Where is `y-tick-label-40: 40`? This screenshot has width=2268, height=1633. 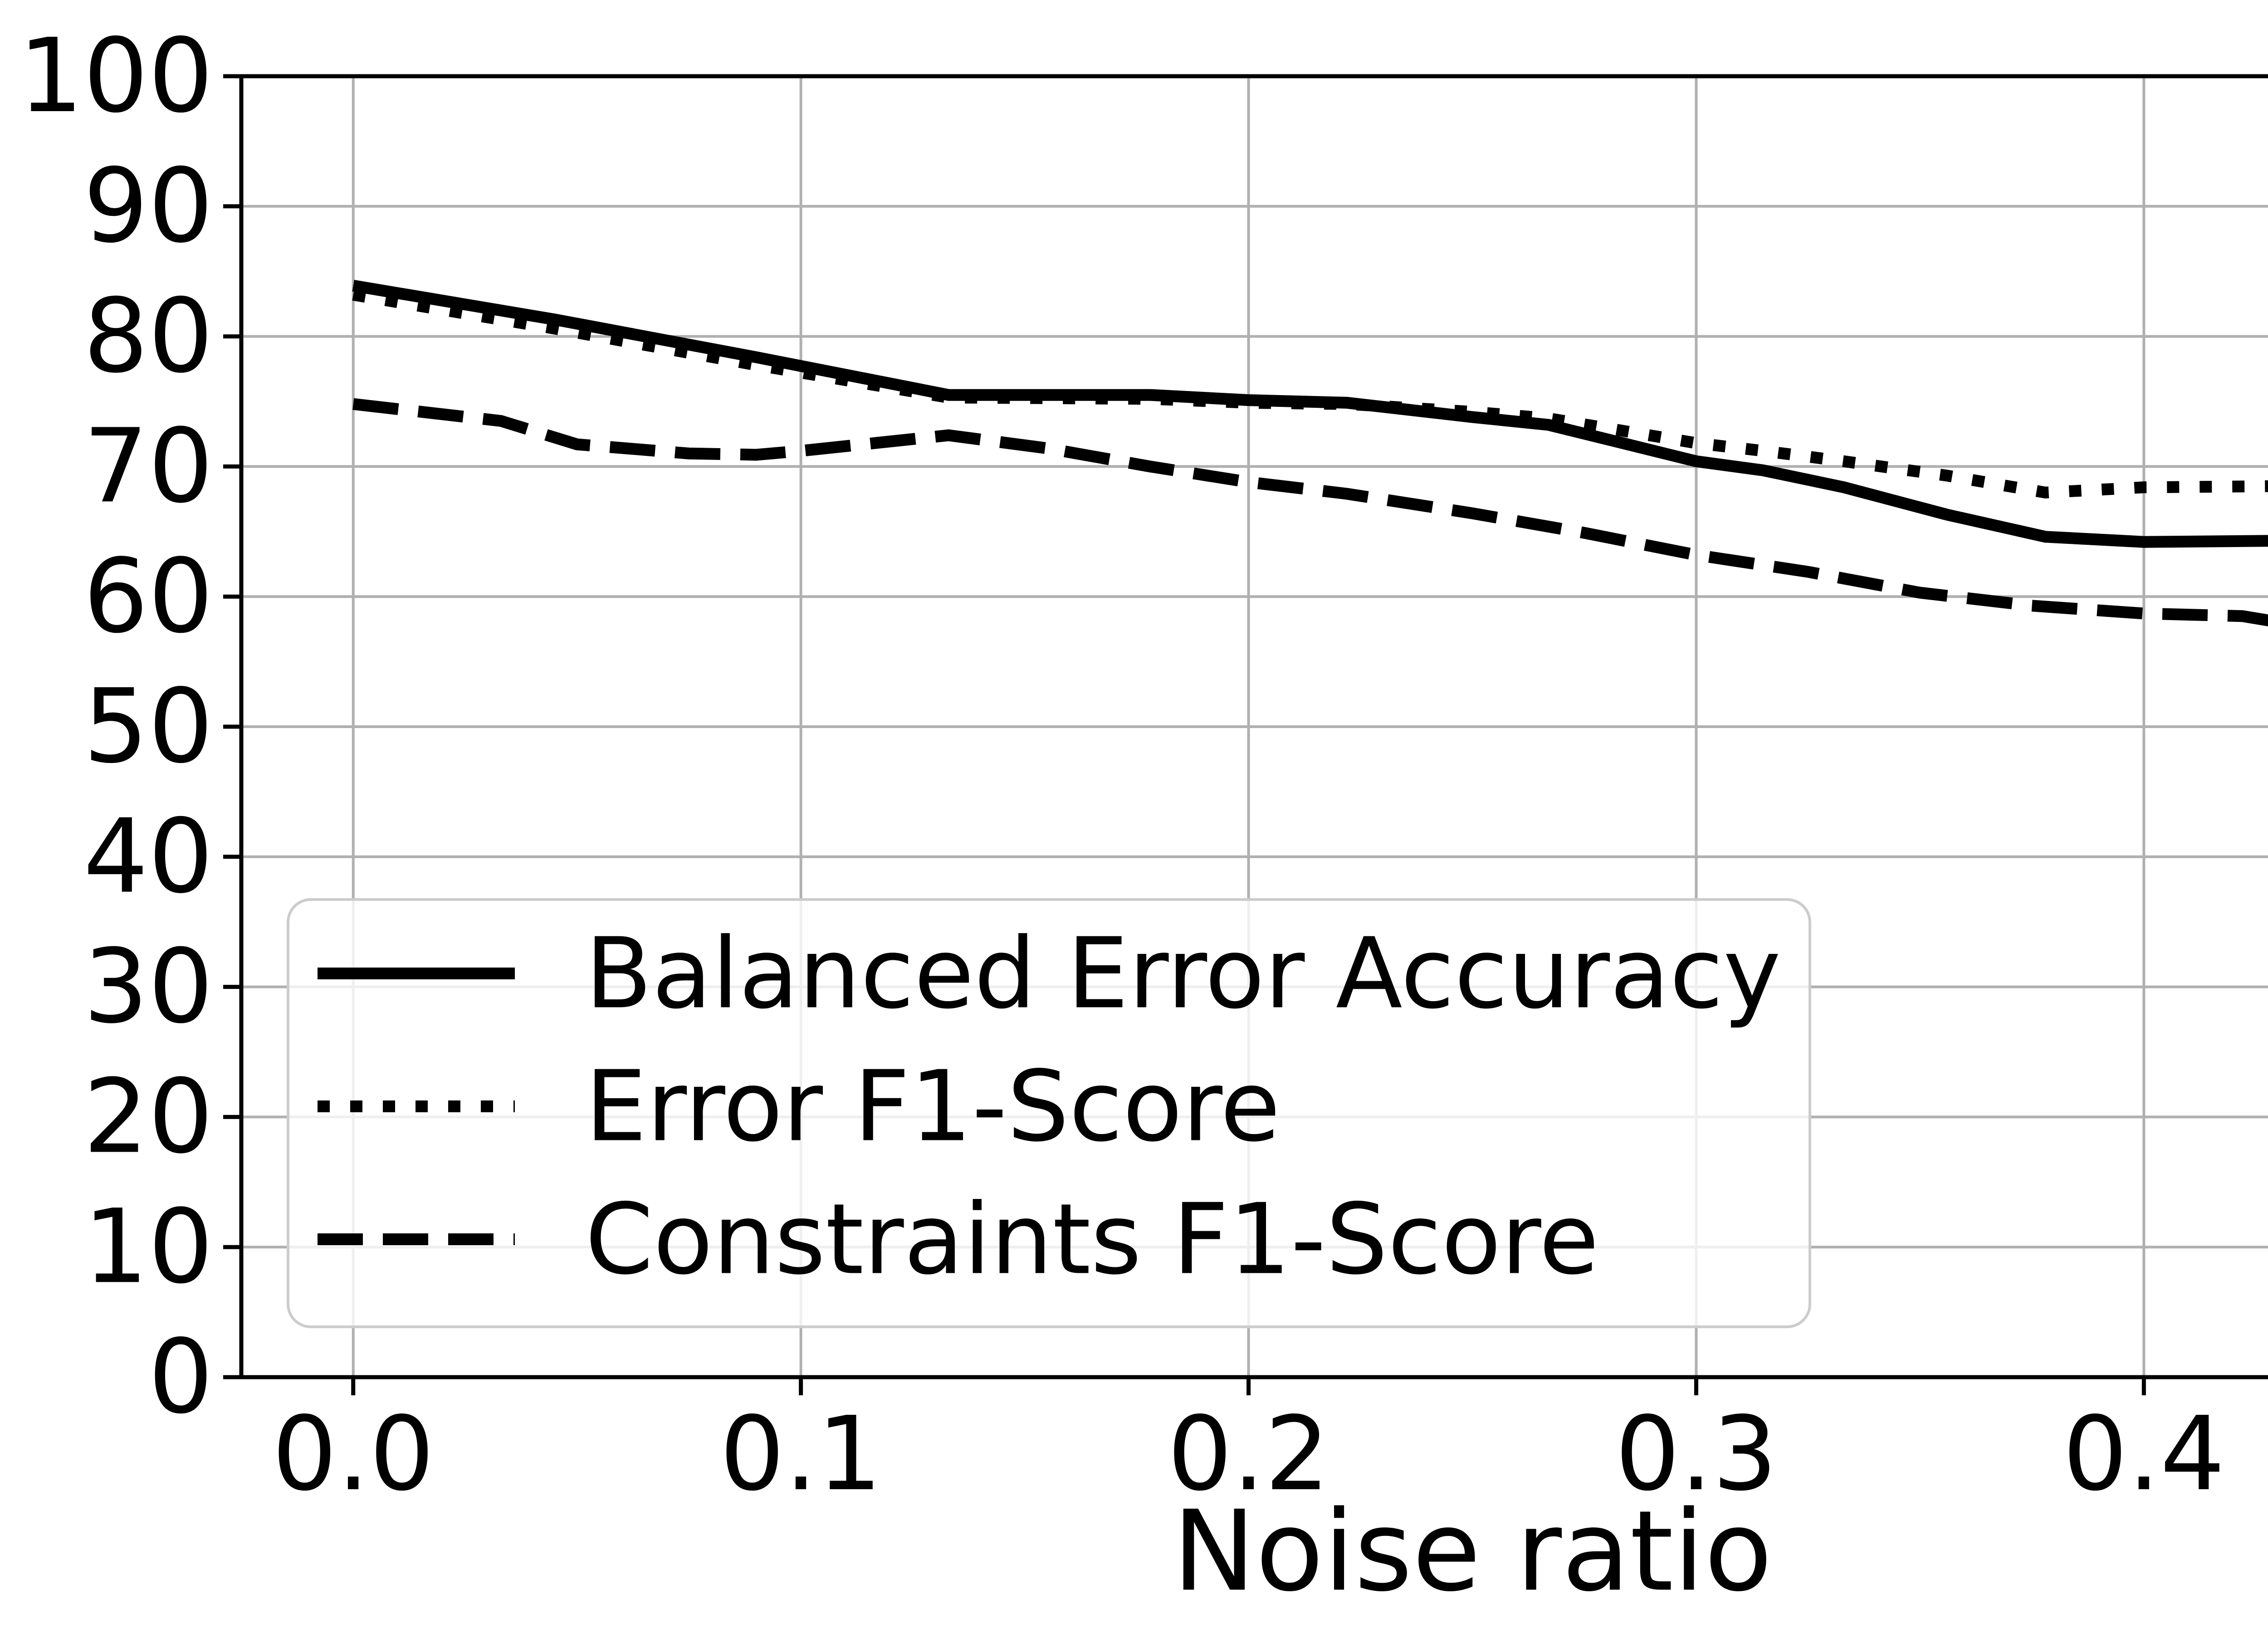 y-tick-label-40: 40 is located at coordinates (148, 856).